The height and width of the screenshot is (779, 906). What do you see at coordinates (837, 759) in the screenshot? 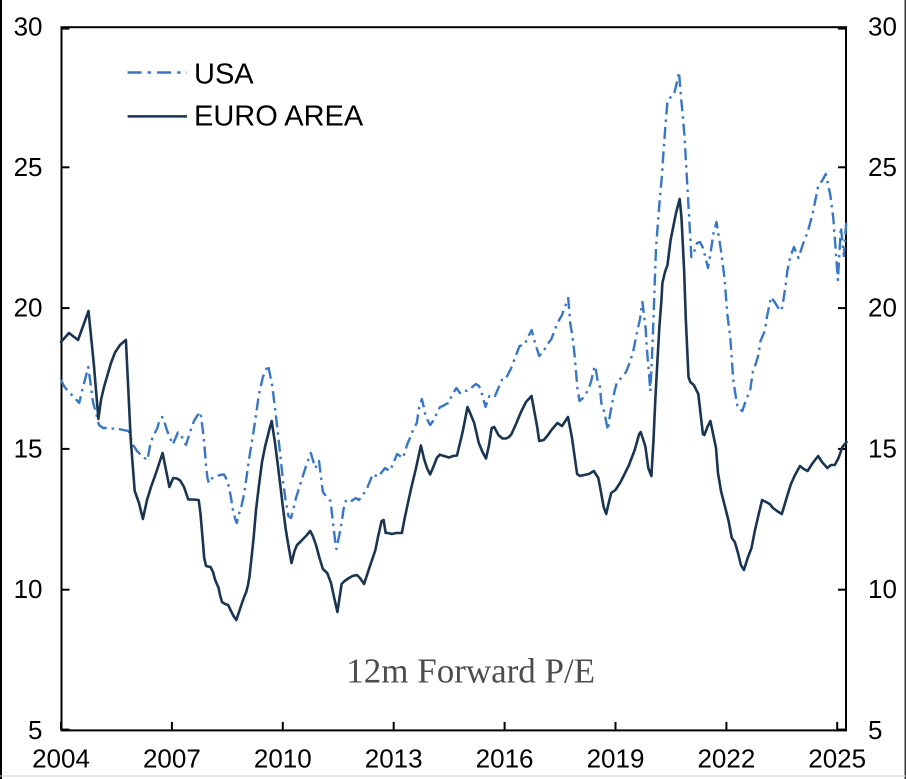
I see `svg-text: 2025` at bounding box center [837, 759].